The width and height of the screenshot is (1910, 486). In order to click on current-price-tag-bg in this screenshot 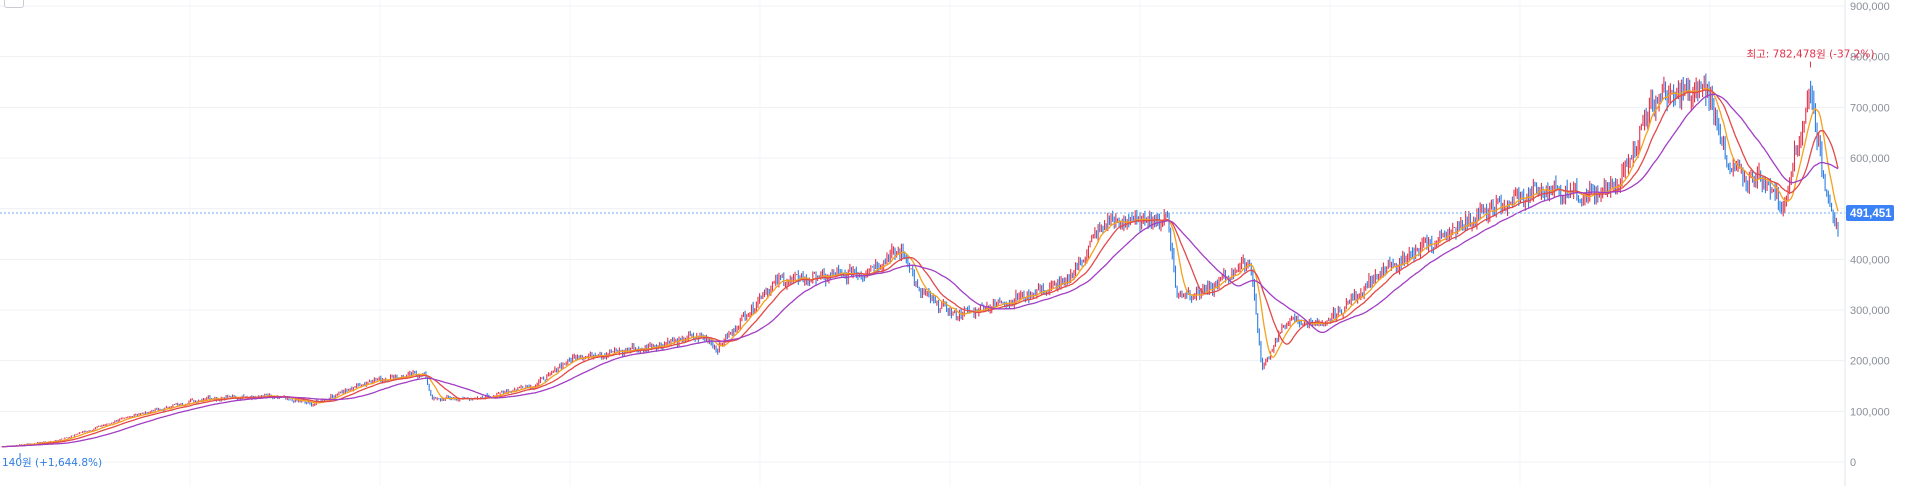, I will do `click(1870, 212)`.